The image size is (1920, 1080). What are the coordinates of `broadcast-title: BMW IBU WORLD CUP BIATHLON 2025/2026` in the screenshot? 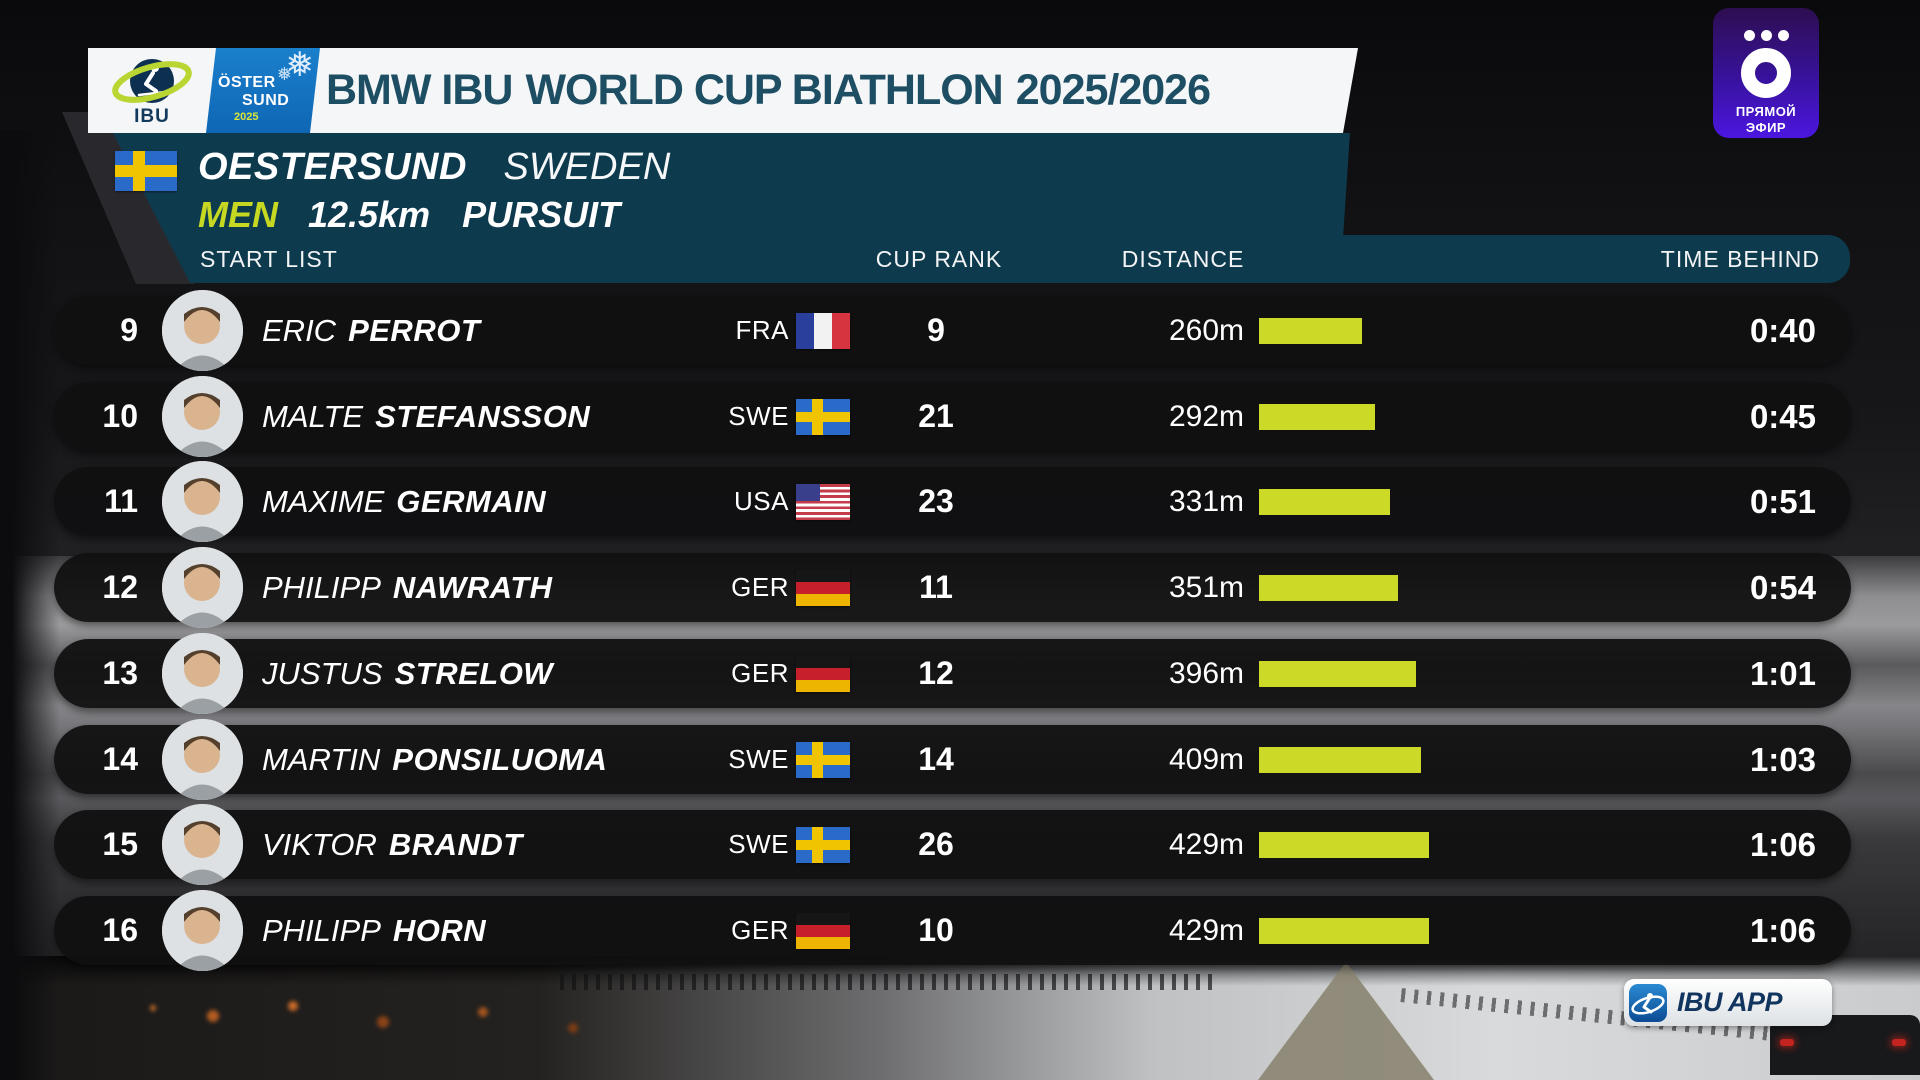 It's located at (768, 90).